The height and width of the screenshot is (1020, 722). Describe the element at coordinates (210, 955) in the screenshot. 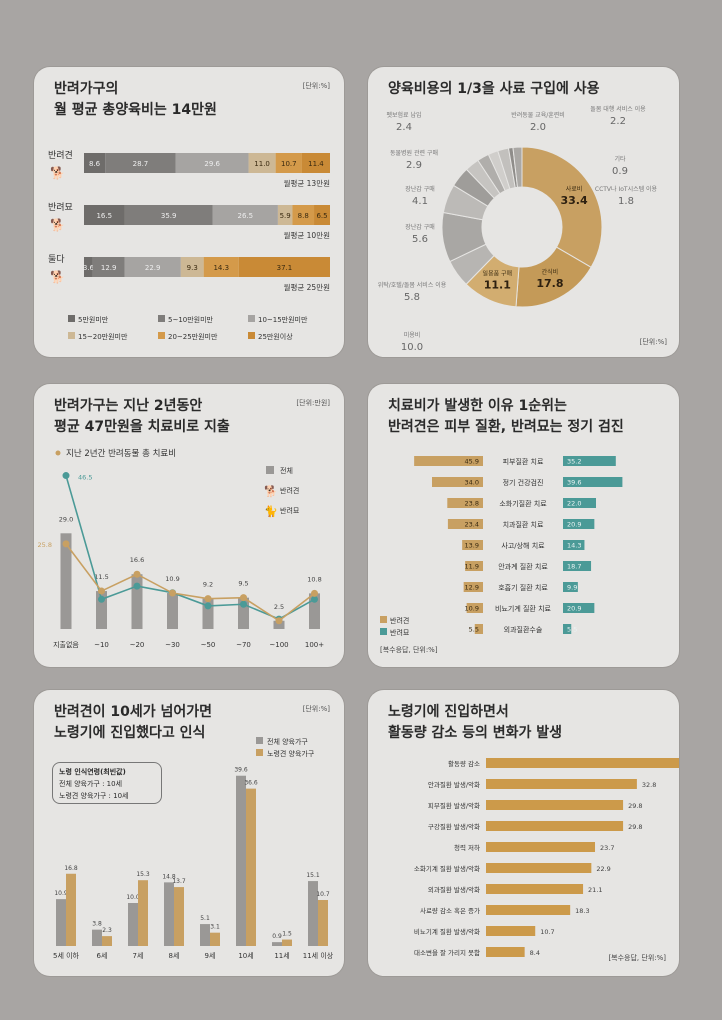

I see `x-tick-label: 9세` at that location.